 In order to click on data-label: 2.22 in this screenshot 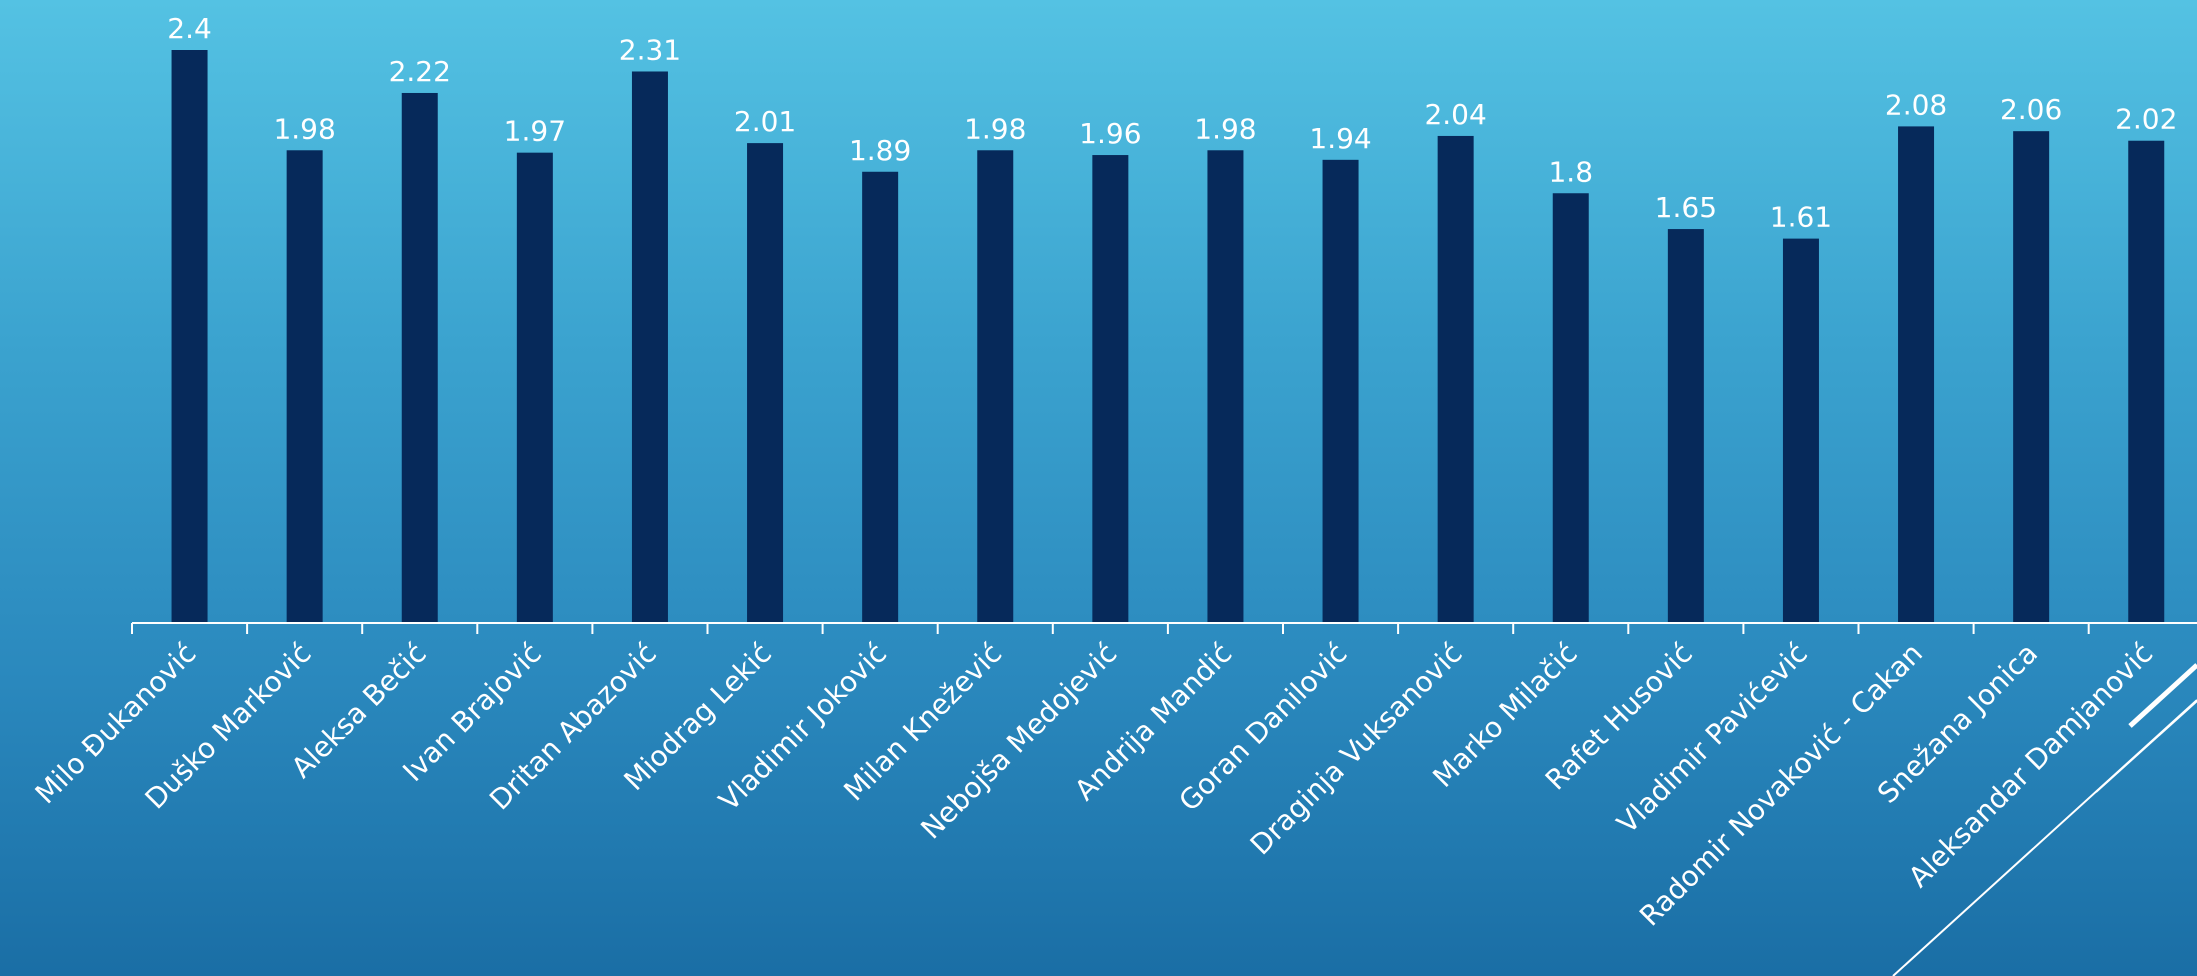, I will do `click(420, 71)`.